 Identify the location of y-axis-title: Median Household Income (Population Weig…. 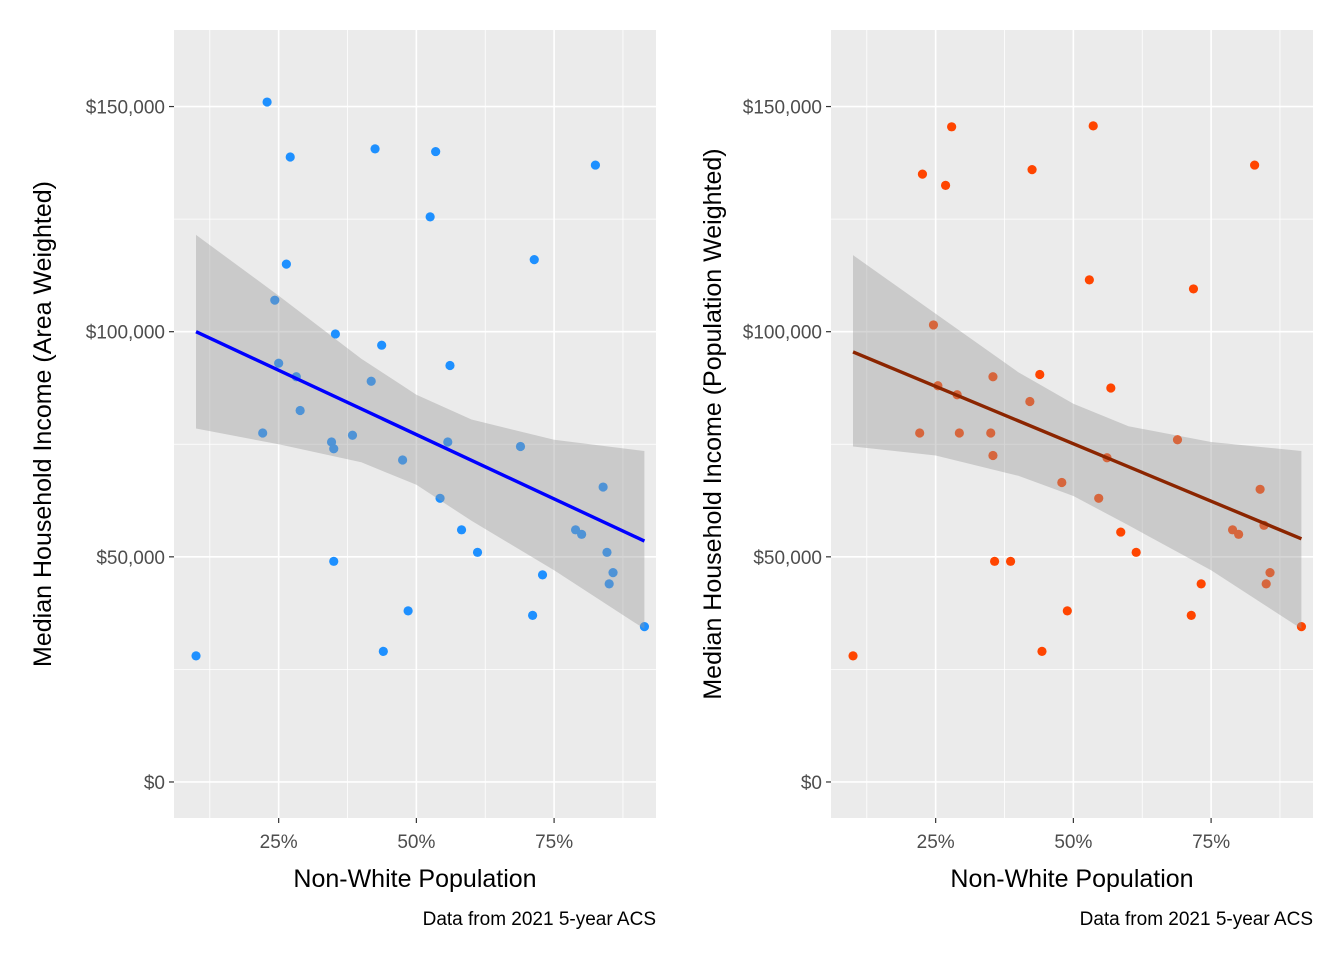
(713, 423).